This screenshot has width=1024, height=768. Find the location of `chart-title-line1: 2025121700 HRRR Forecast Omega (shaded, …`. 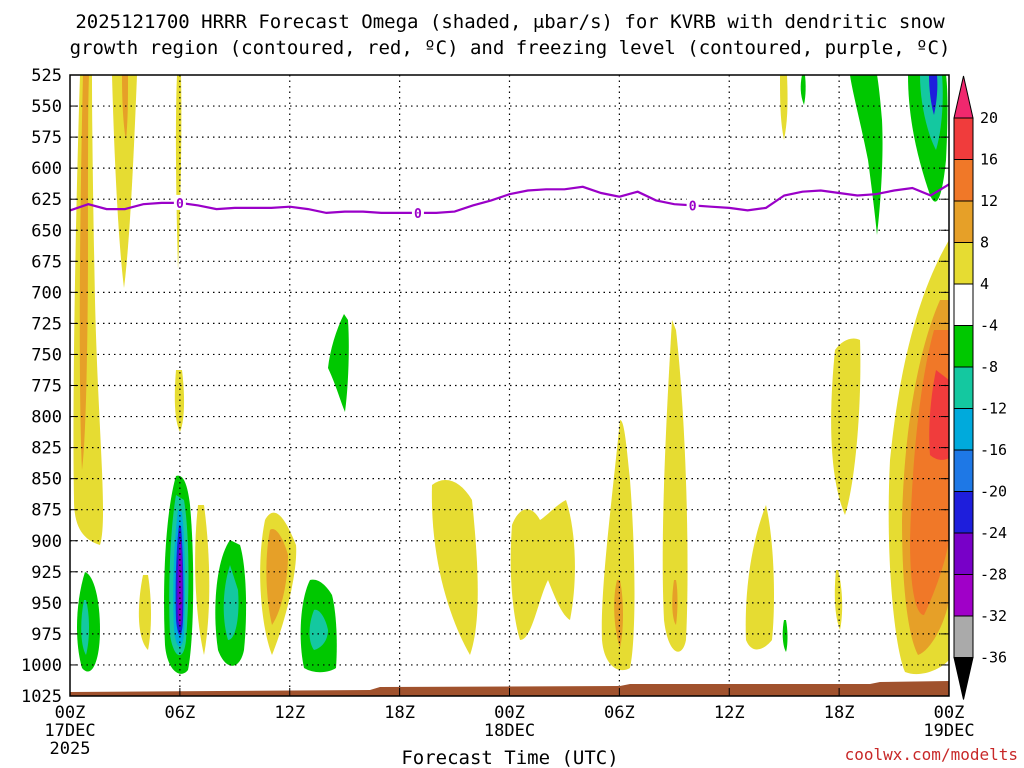

chart-title-line1: 2025121700 HRRR Forecast Omega (shaded, … is located at coordinates (510, 22).